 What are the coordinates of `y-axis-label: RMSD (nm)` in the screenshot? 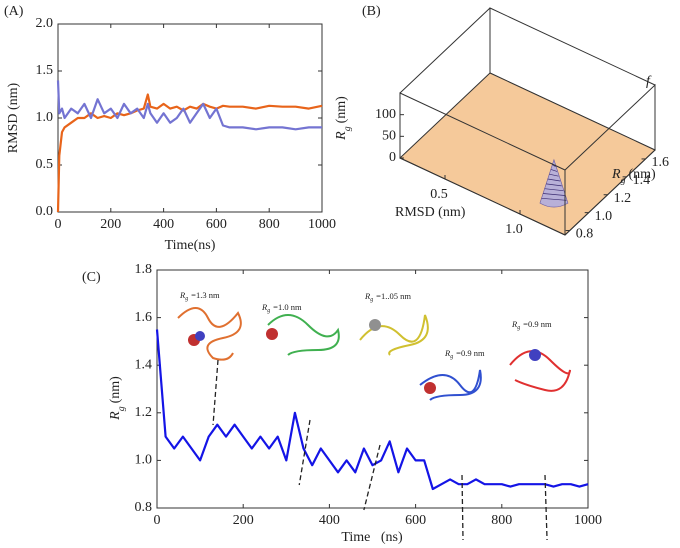 It's located at (13, 117).